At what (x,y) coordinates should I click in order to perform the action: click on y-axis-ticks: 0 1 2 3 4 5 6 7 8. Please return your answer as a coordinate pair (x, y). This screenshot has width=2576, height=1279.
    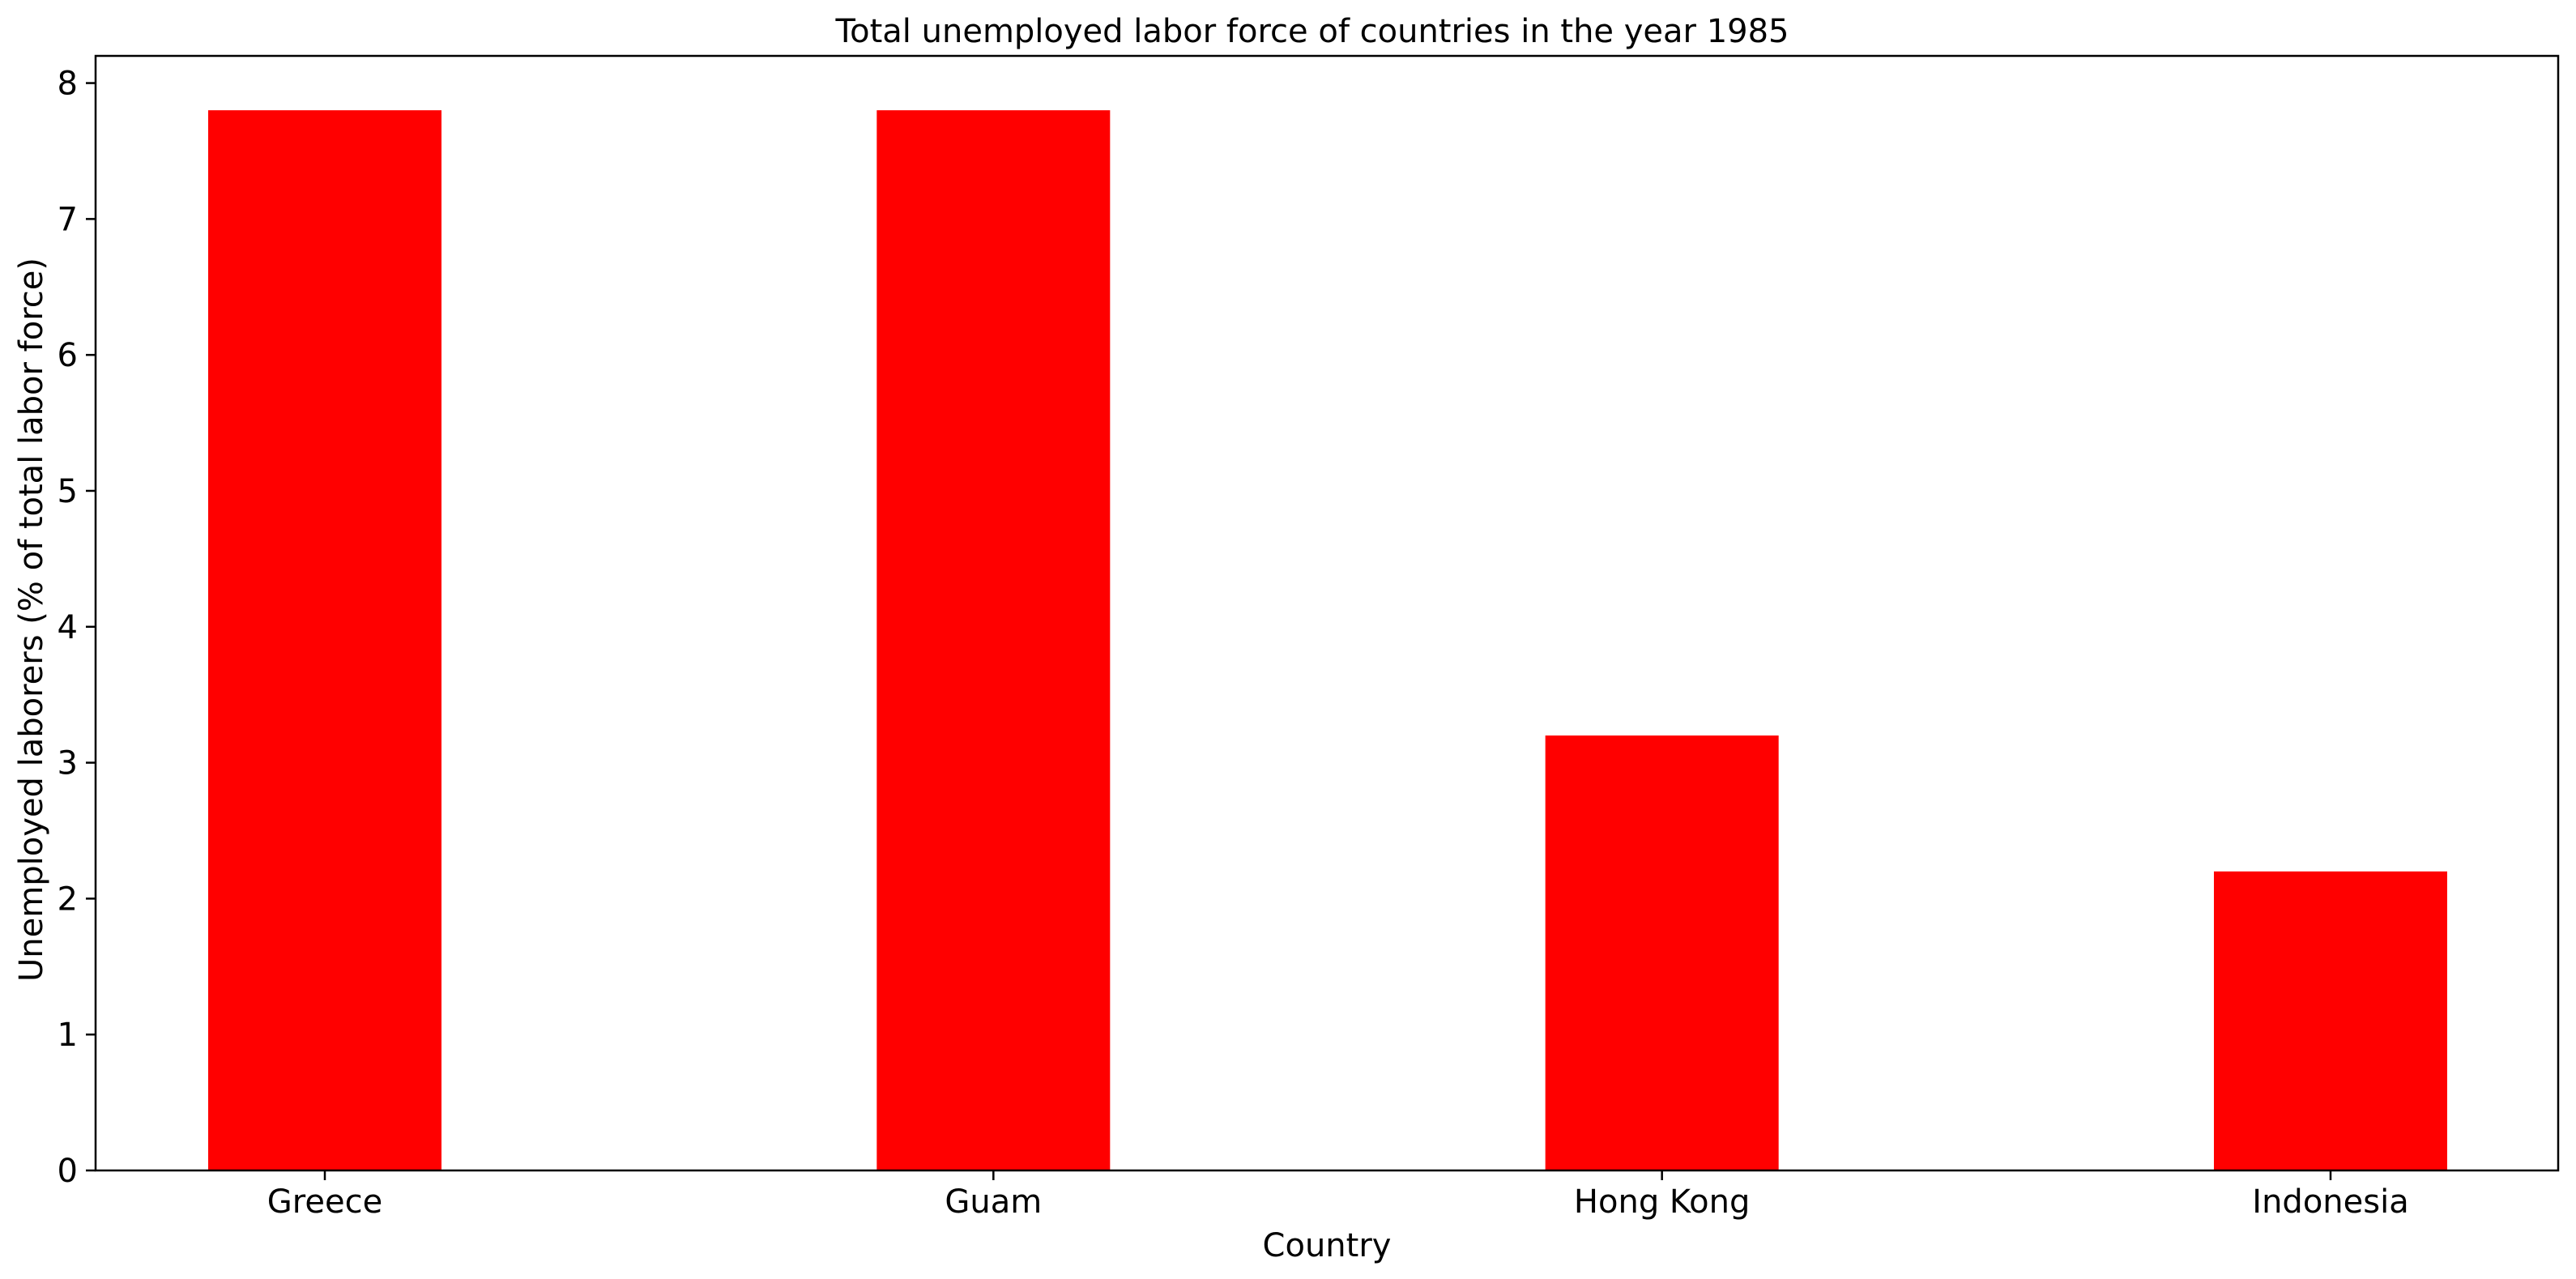
    Looking at the image, I should click on (77, 628).